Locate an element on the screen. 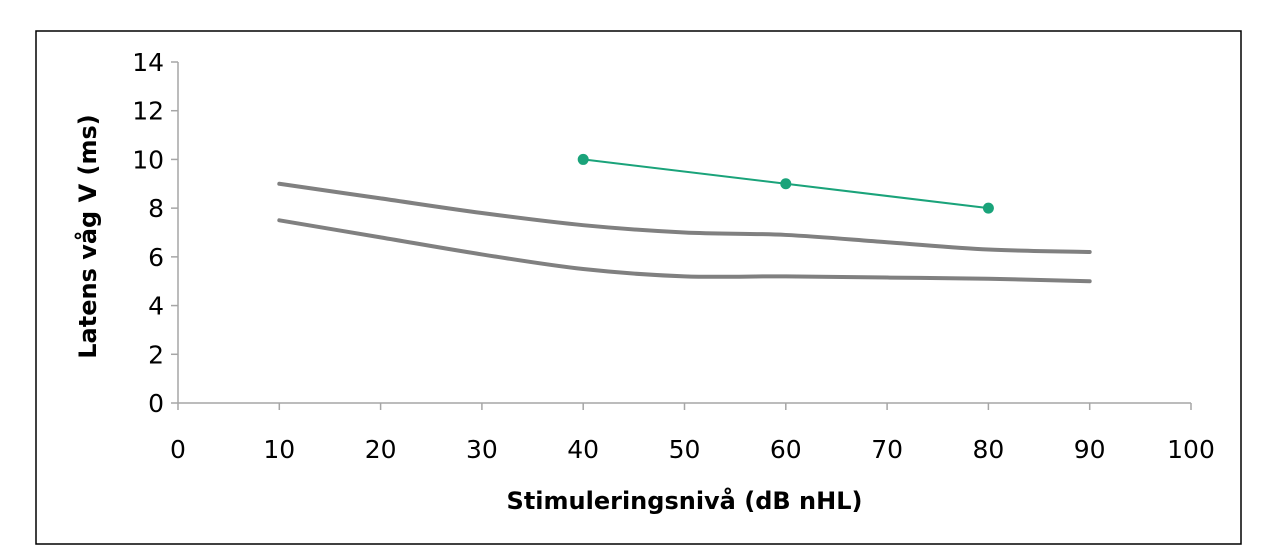  x-tick-label: 40 is located at coordinates (583, 449).